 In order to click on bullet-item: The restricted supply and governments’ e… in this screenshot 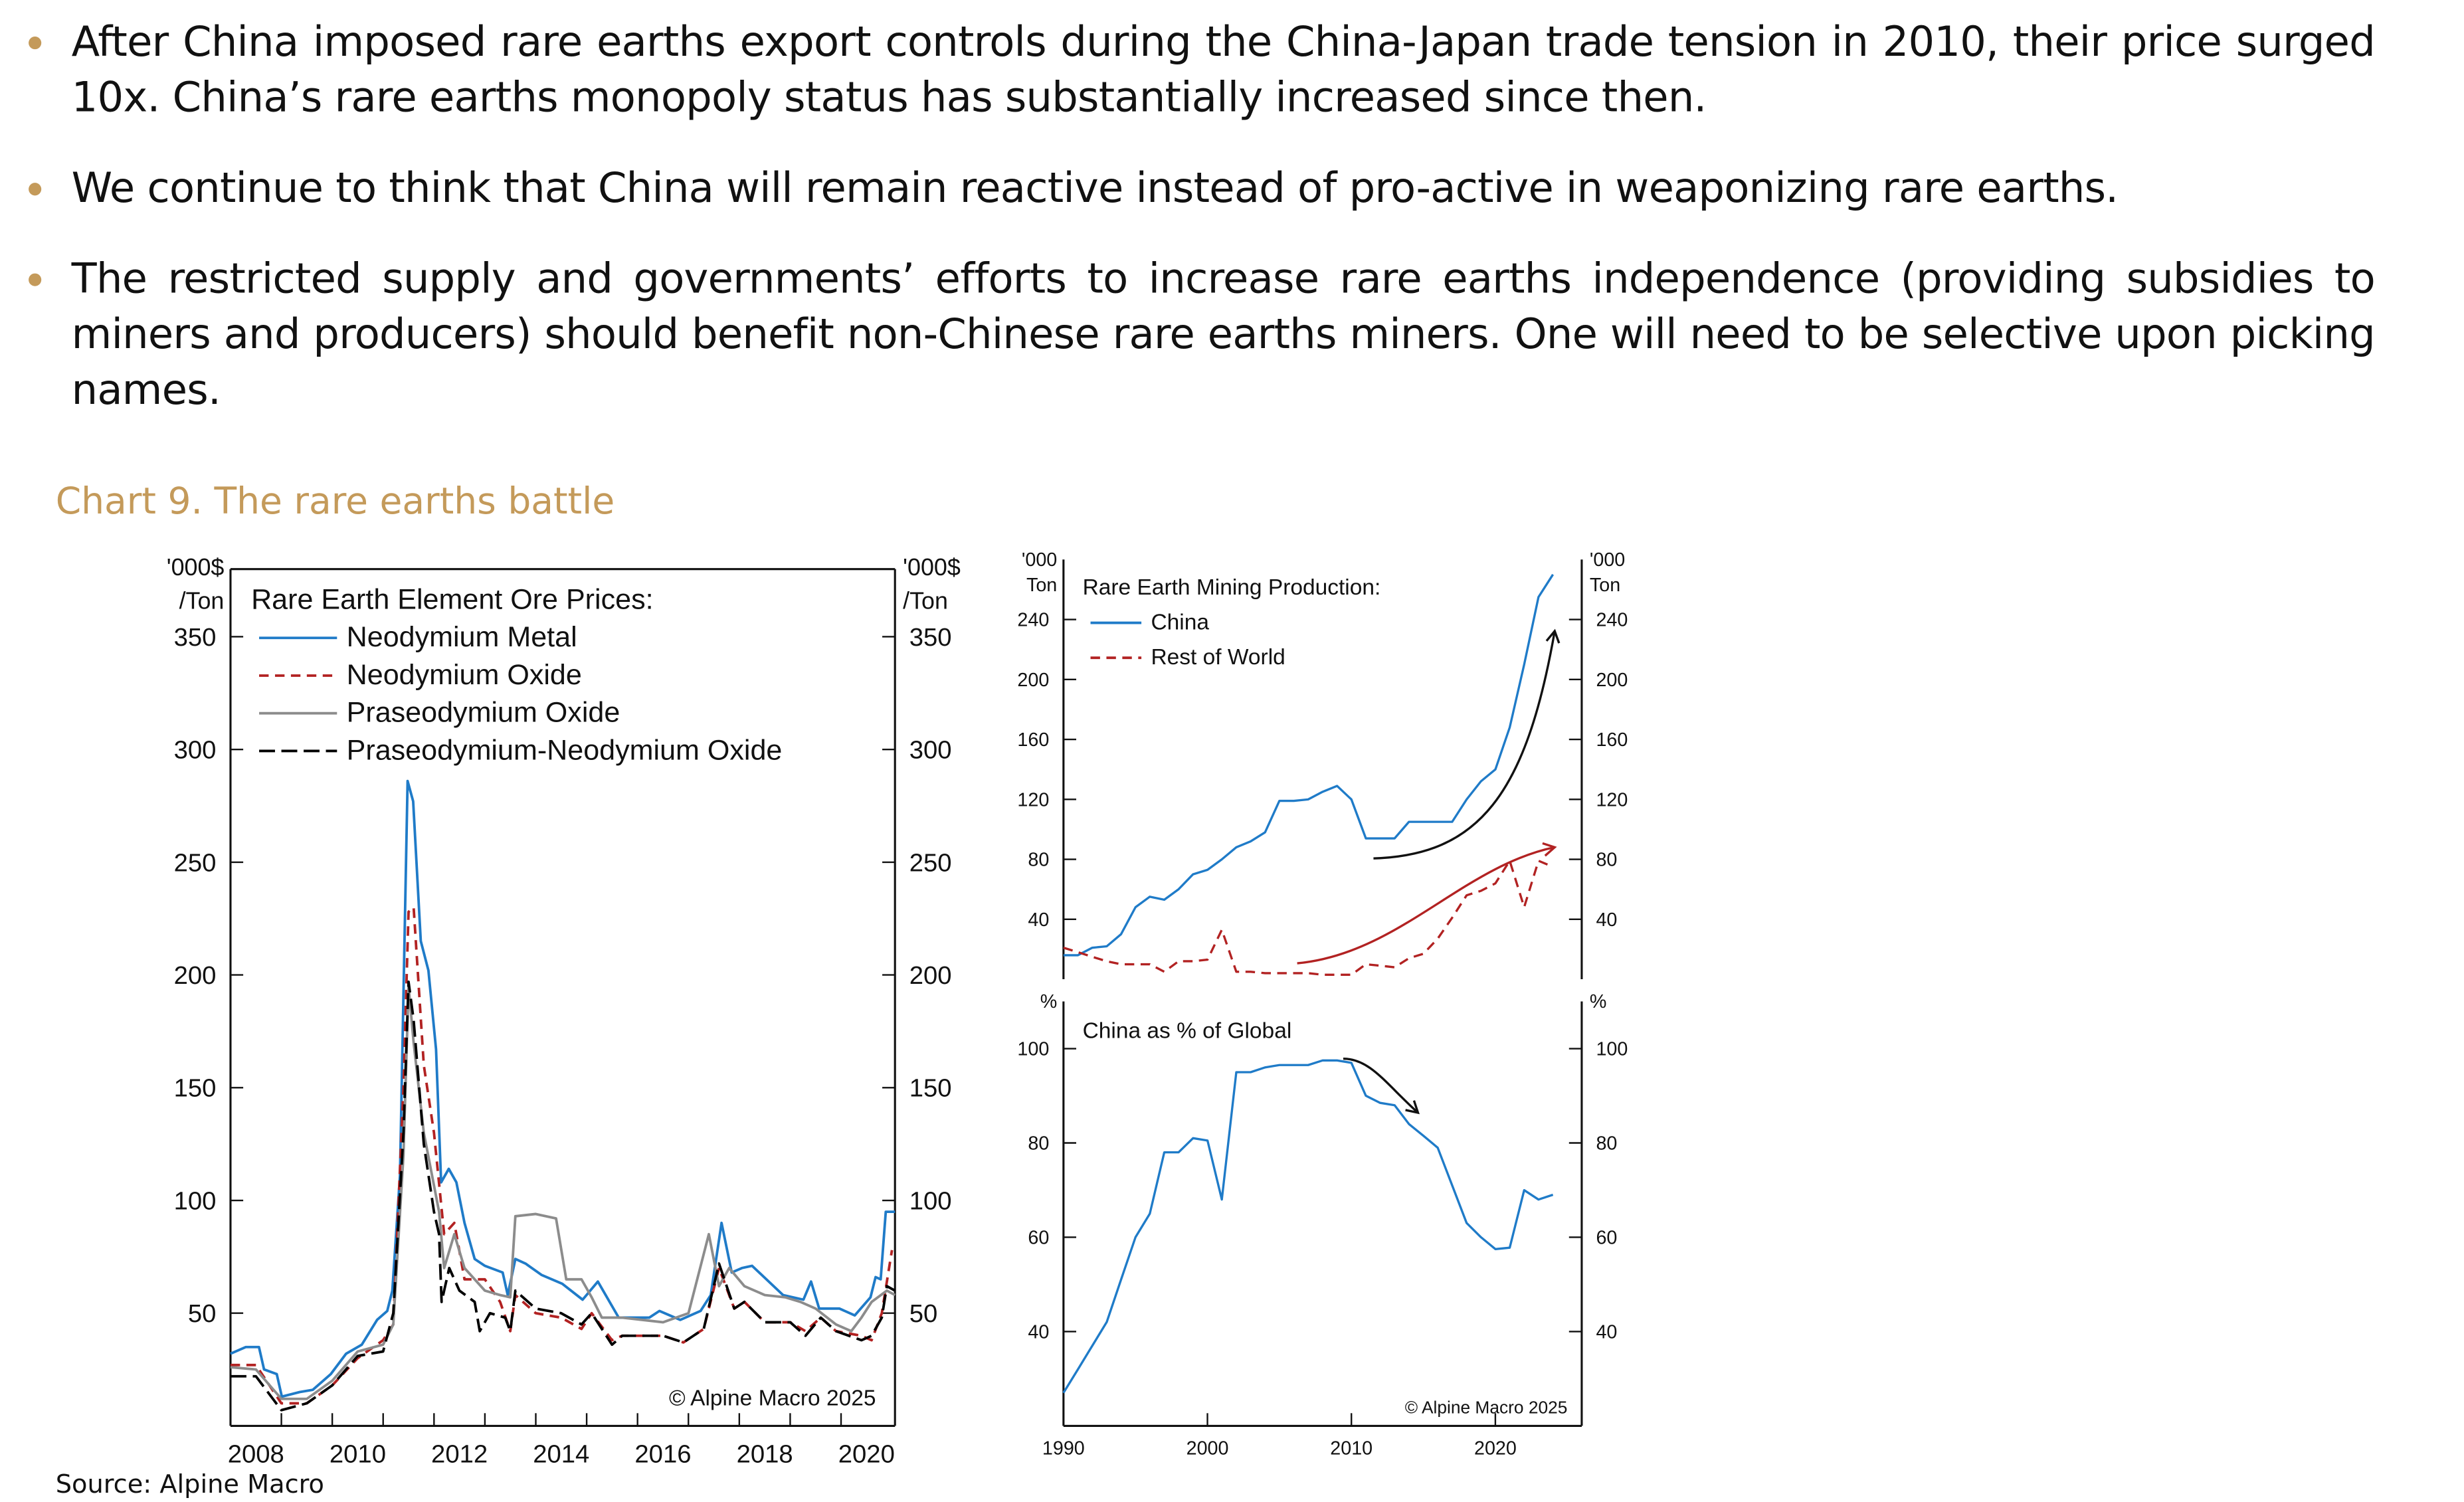, I will do `click(1202, 335)`.